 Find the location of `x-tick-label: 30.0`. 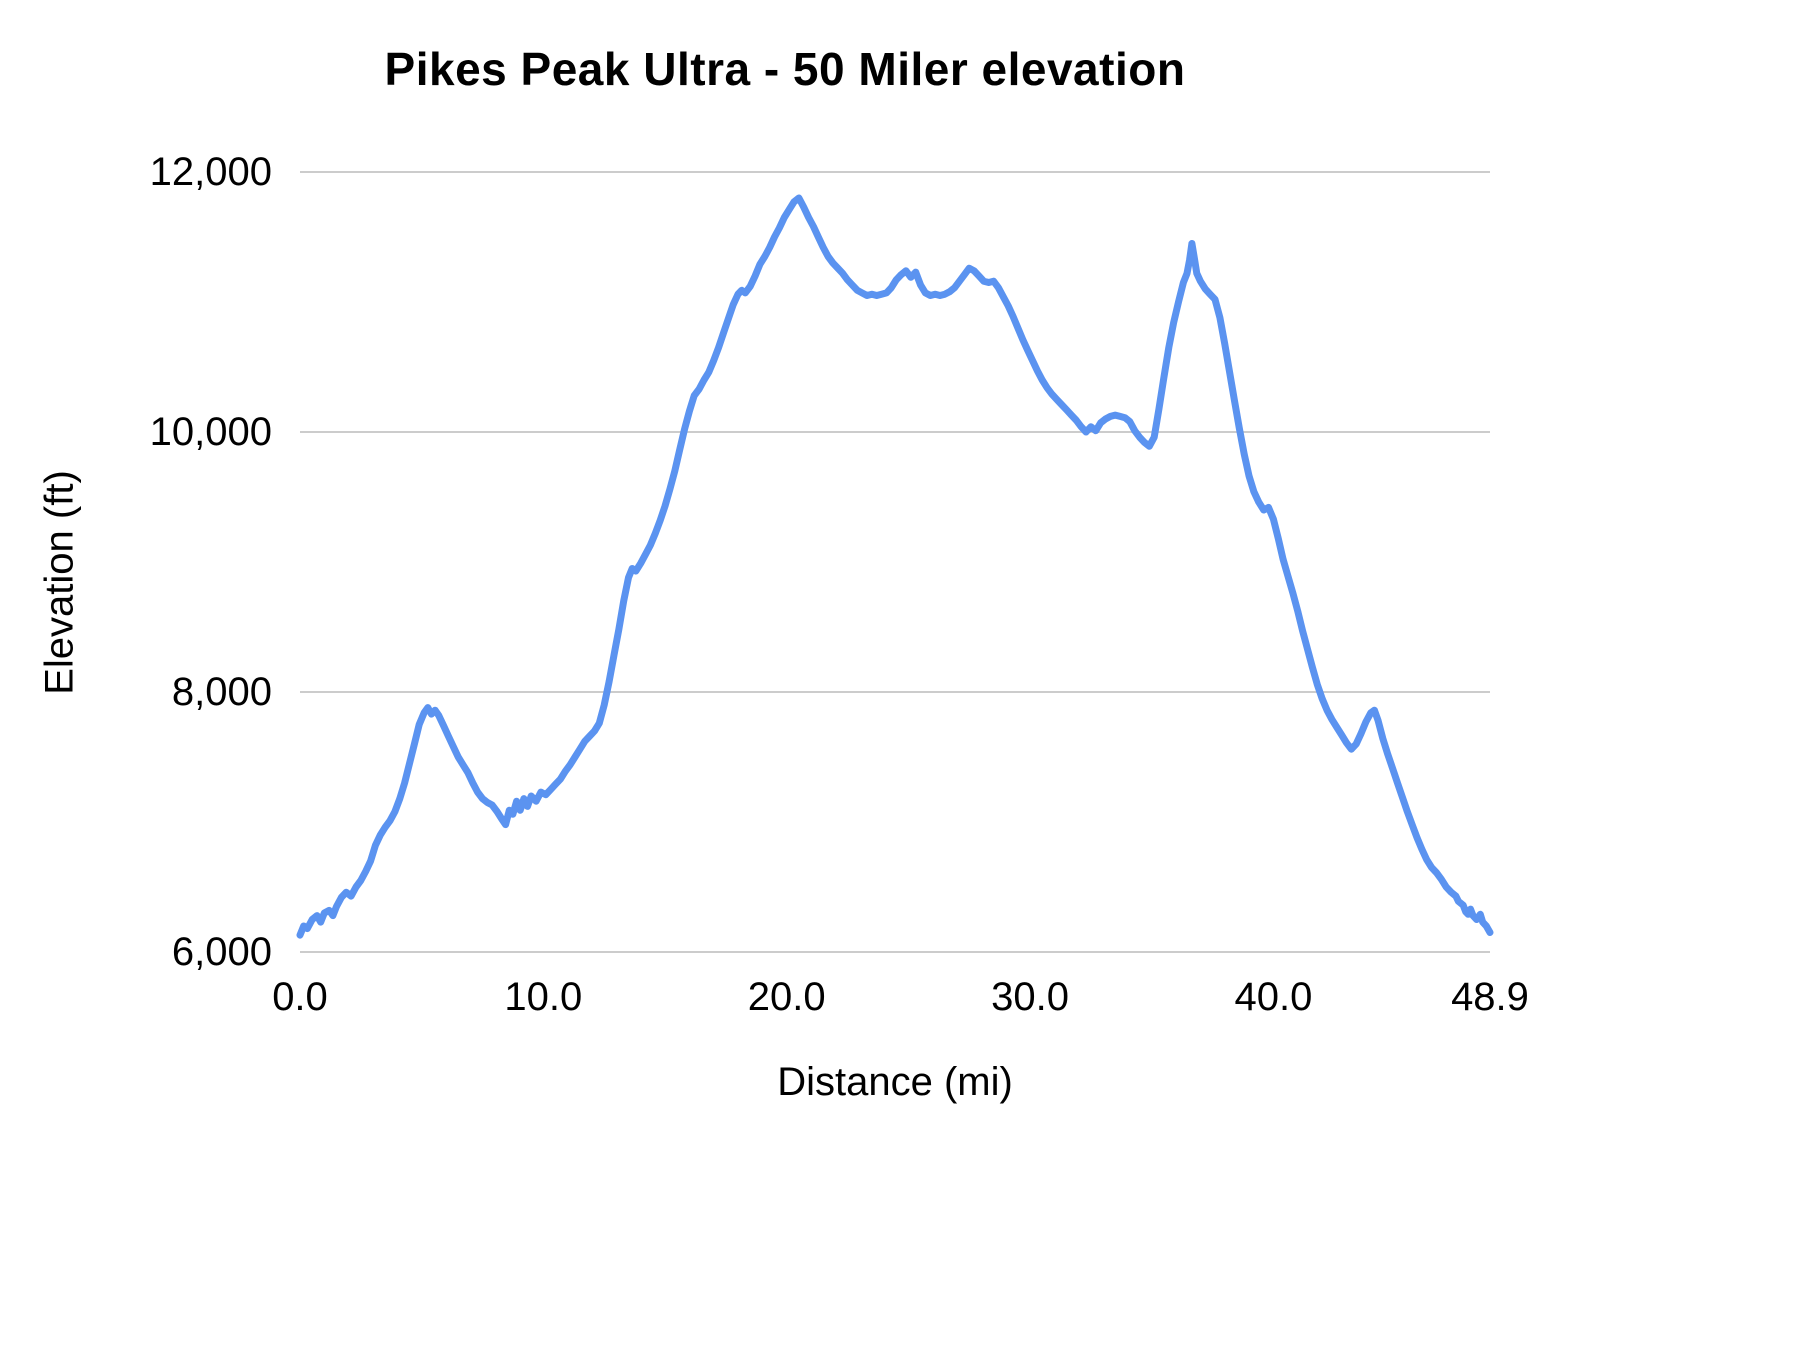

x-tick-label: 30.0 is located at coordinates (1030, 997).